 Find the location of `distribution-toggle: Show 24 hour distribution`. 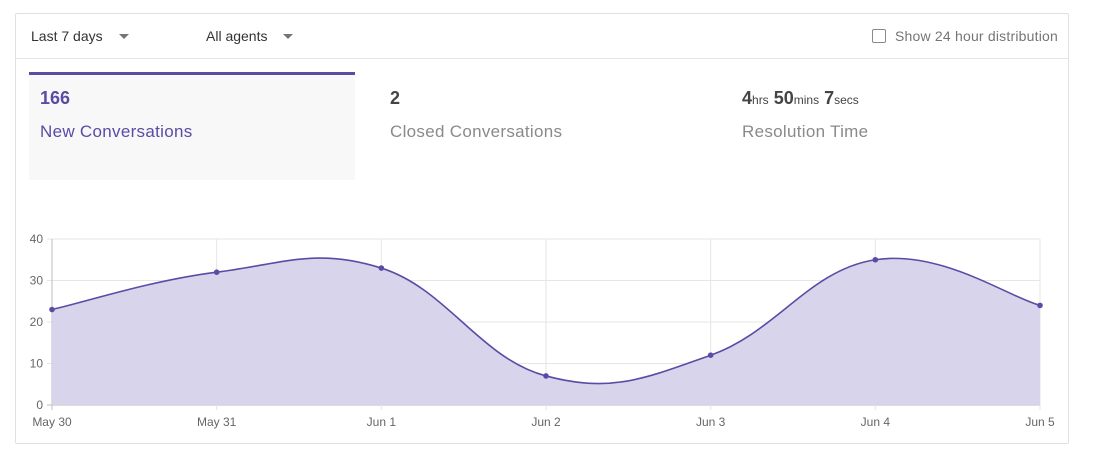

distribution-toggle: Show 24 hour distribution is located at coordinates (965, 36).